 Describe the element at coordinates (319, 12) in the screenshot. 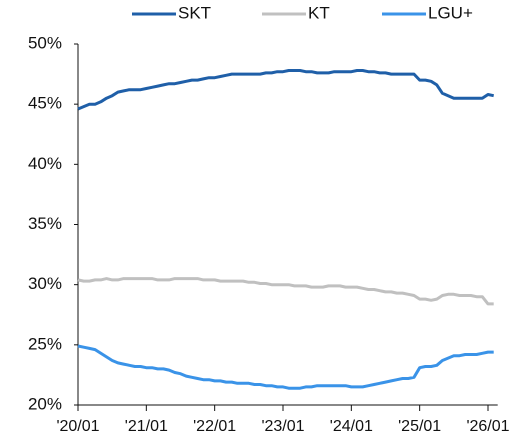

I see `legend-label: KT` at that location.